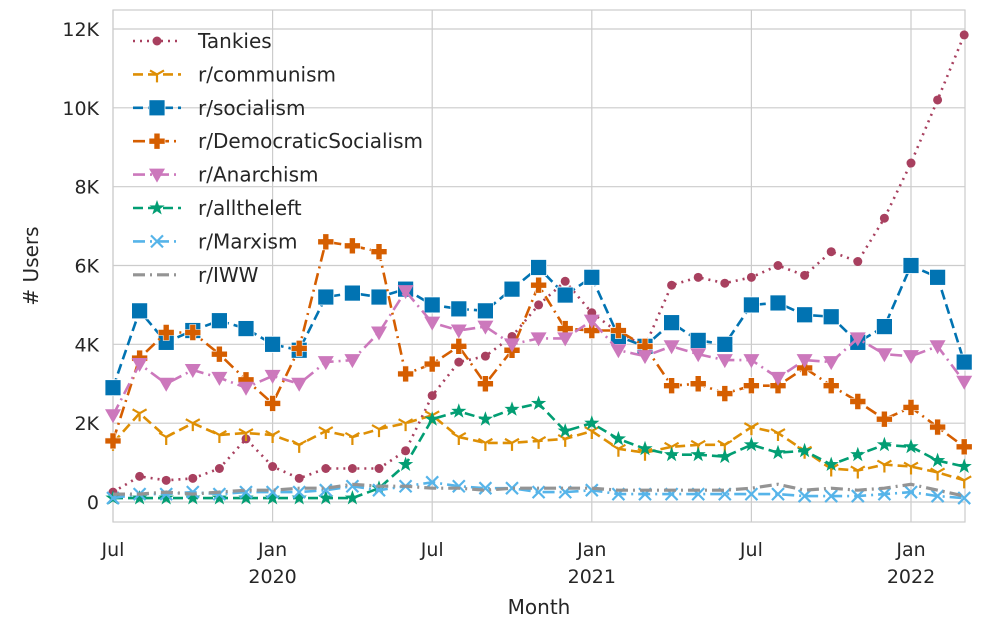  What do you see at coordinates (228, 275) in the screenshot?
I see `legend-label: r/IWW` at bounding box center [228, 275].